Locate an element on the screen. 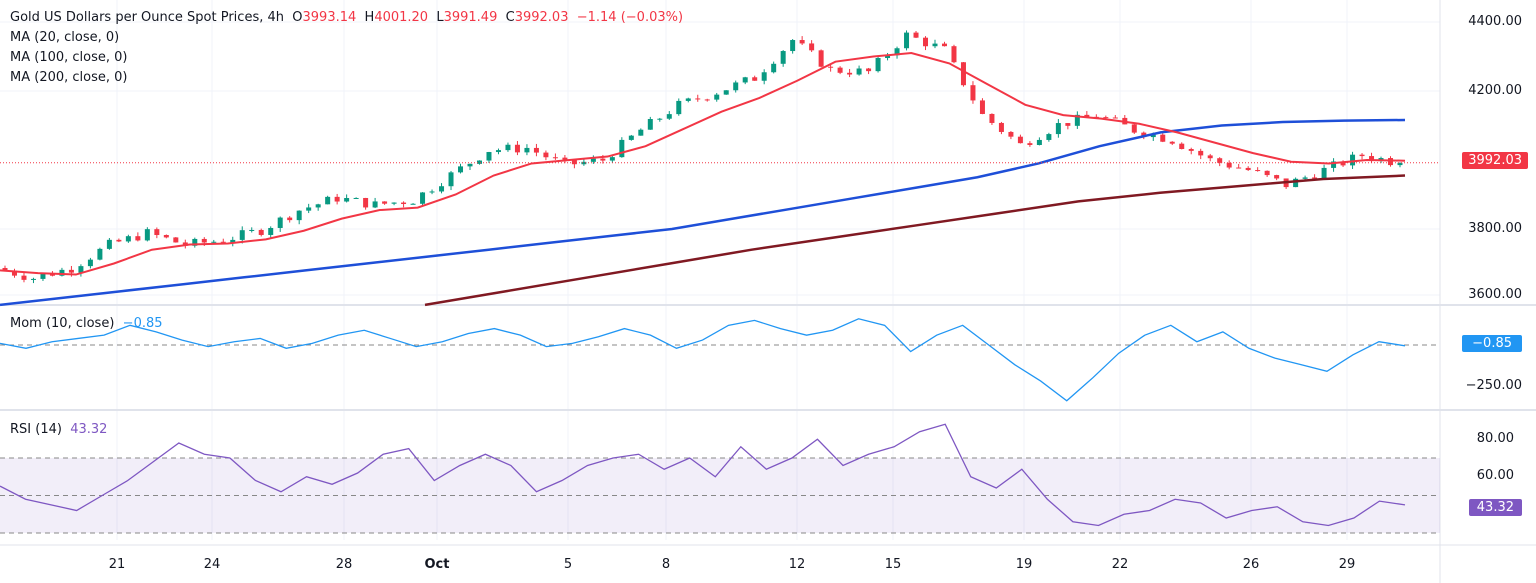  ma200-legend: MA (200, close, 0) is located at coordinates (69, 77).